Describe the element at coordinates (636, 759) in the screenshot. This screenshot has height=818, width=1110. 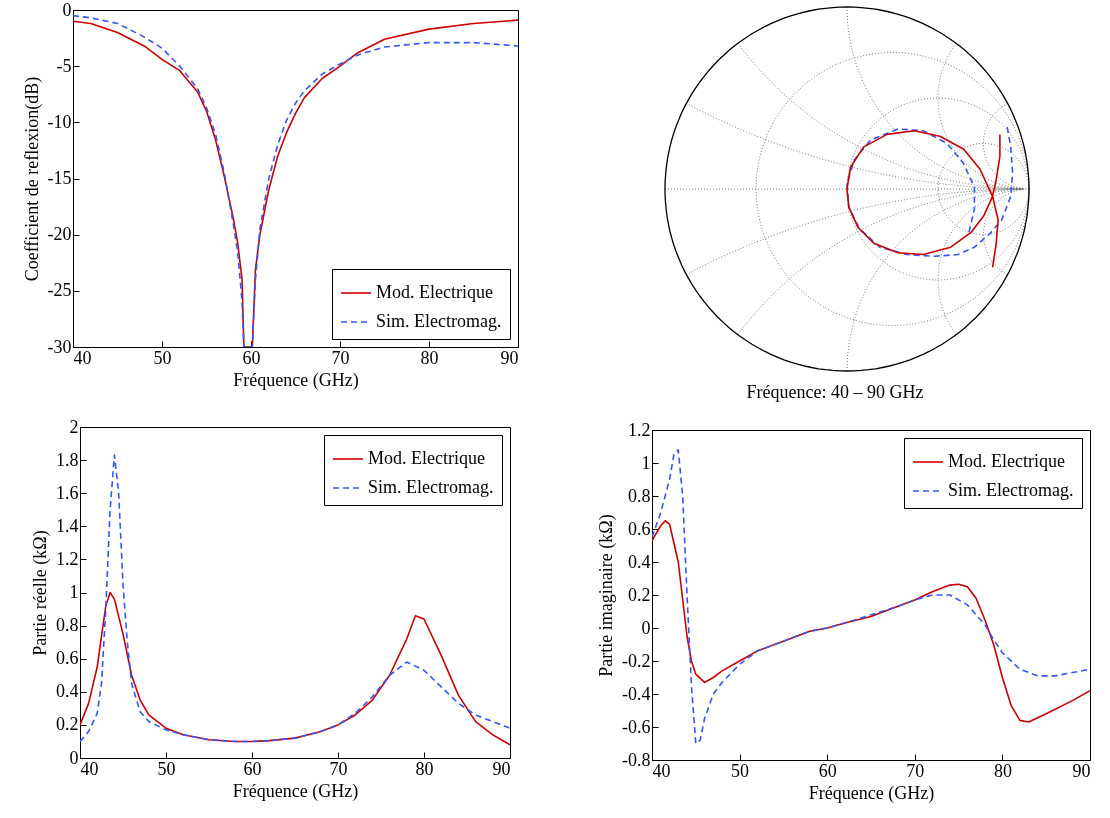
I see `y-tick-label: -0.8` at that location.